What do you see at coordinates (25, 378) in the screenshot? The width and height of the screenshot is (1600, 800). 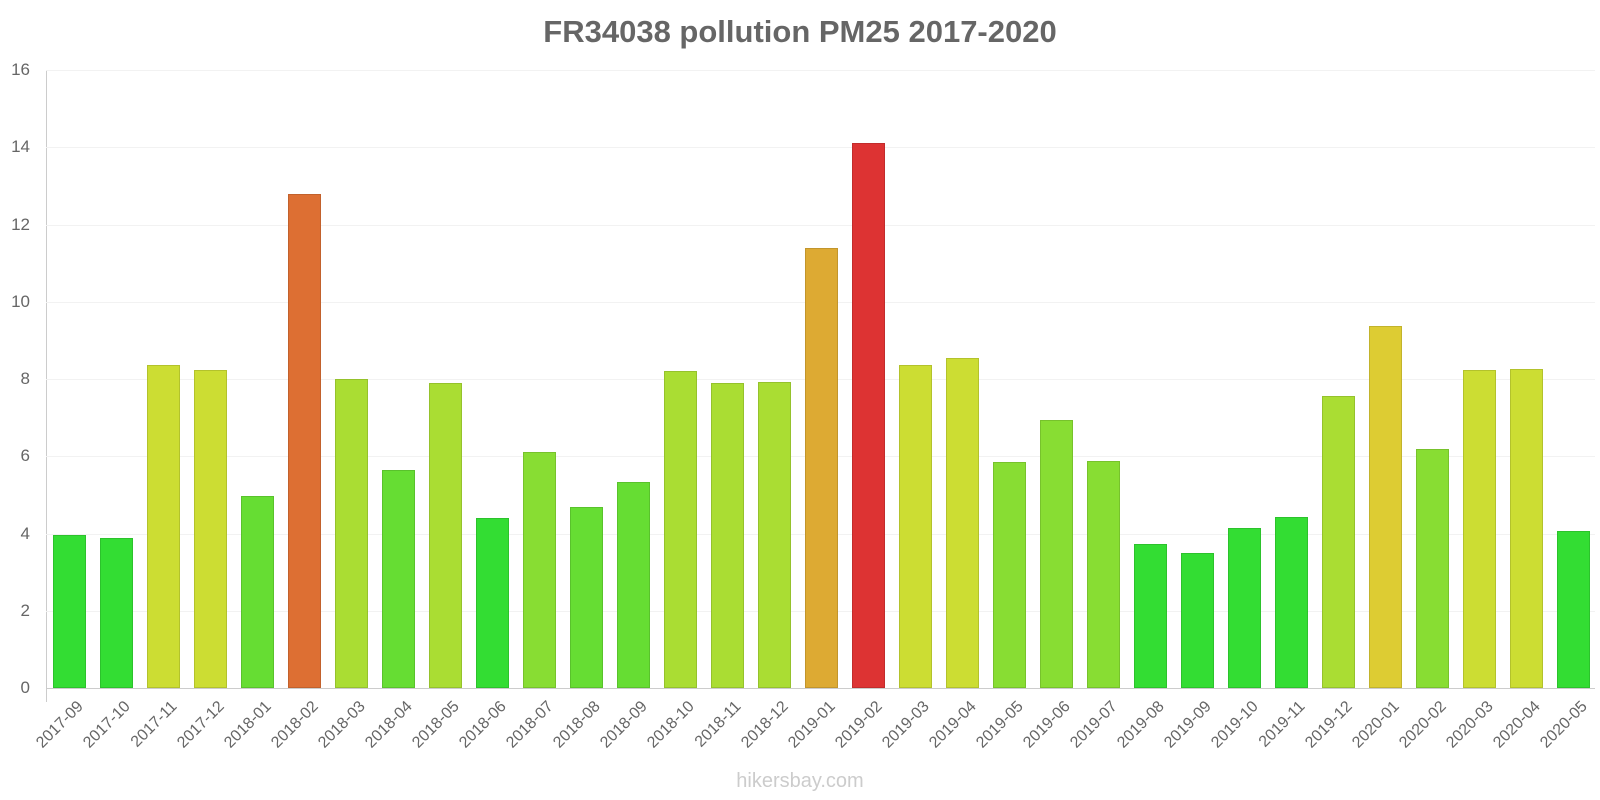 I see `y-tick-label: 8` at bounding box center [25, 378].